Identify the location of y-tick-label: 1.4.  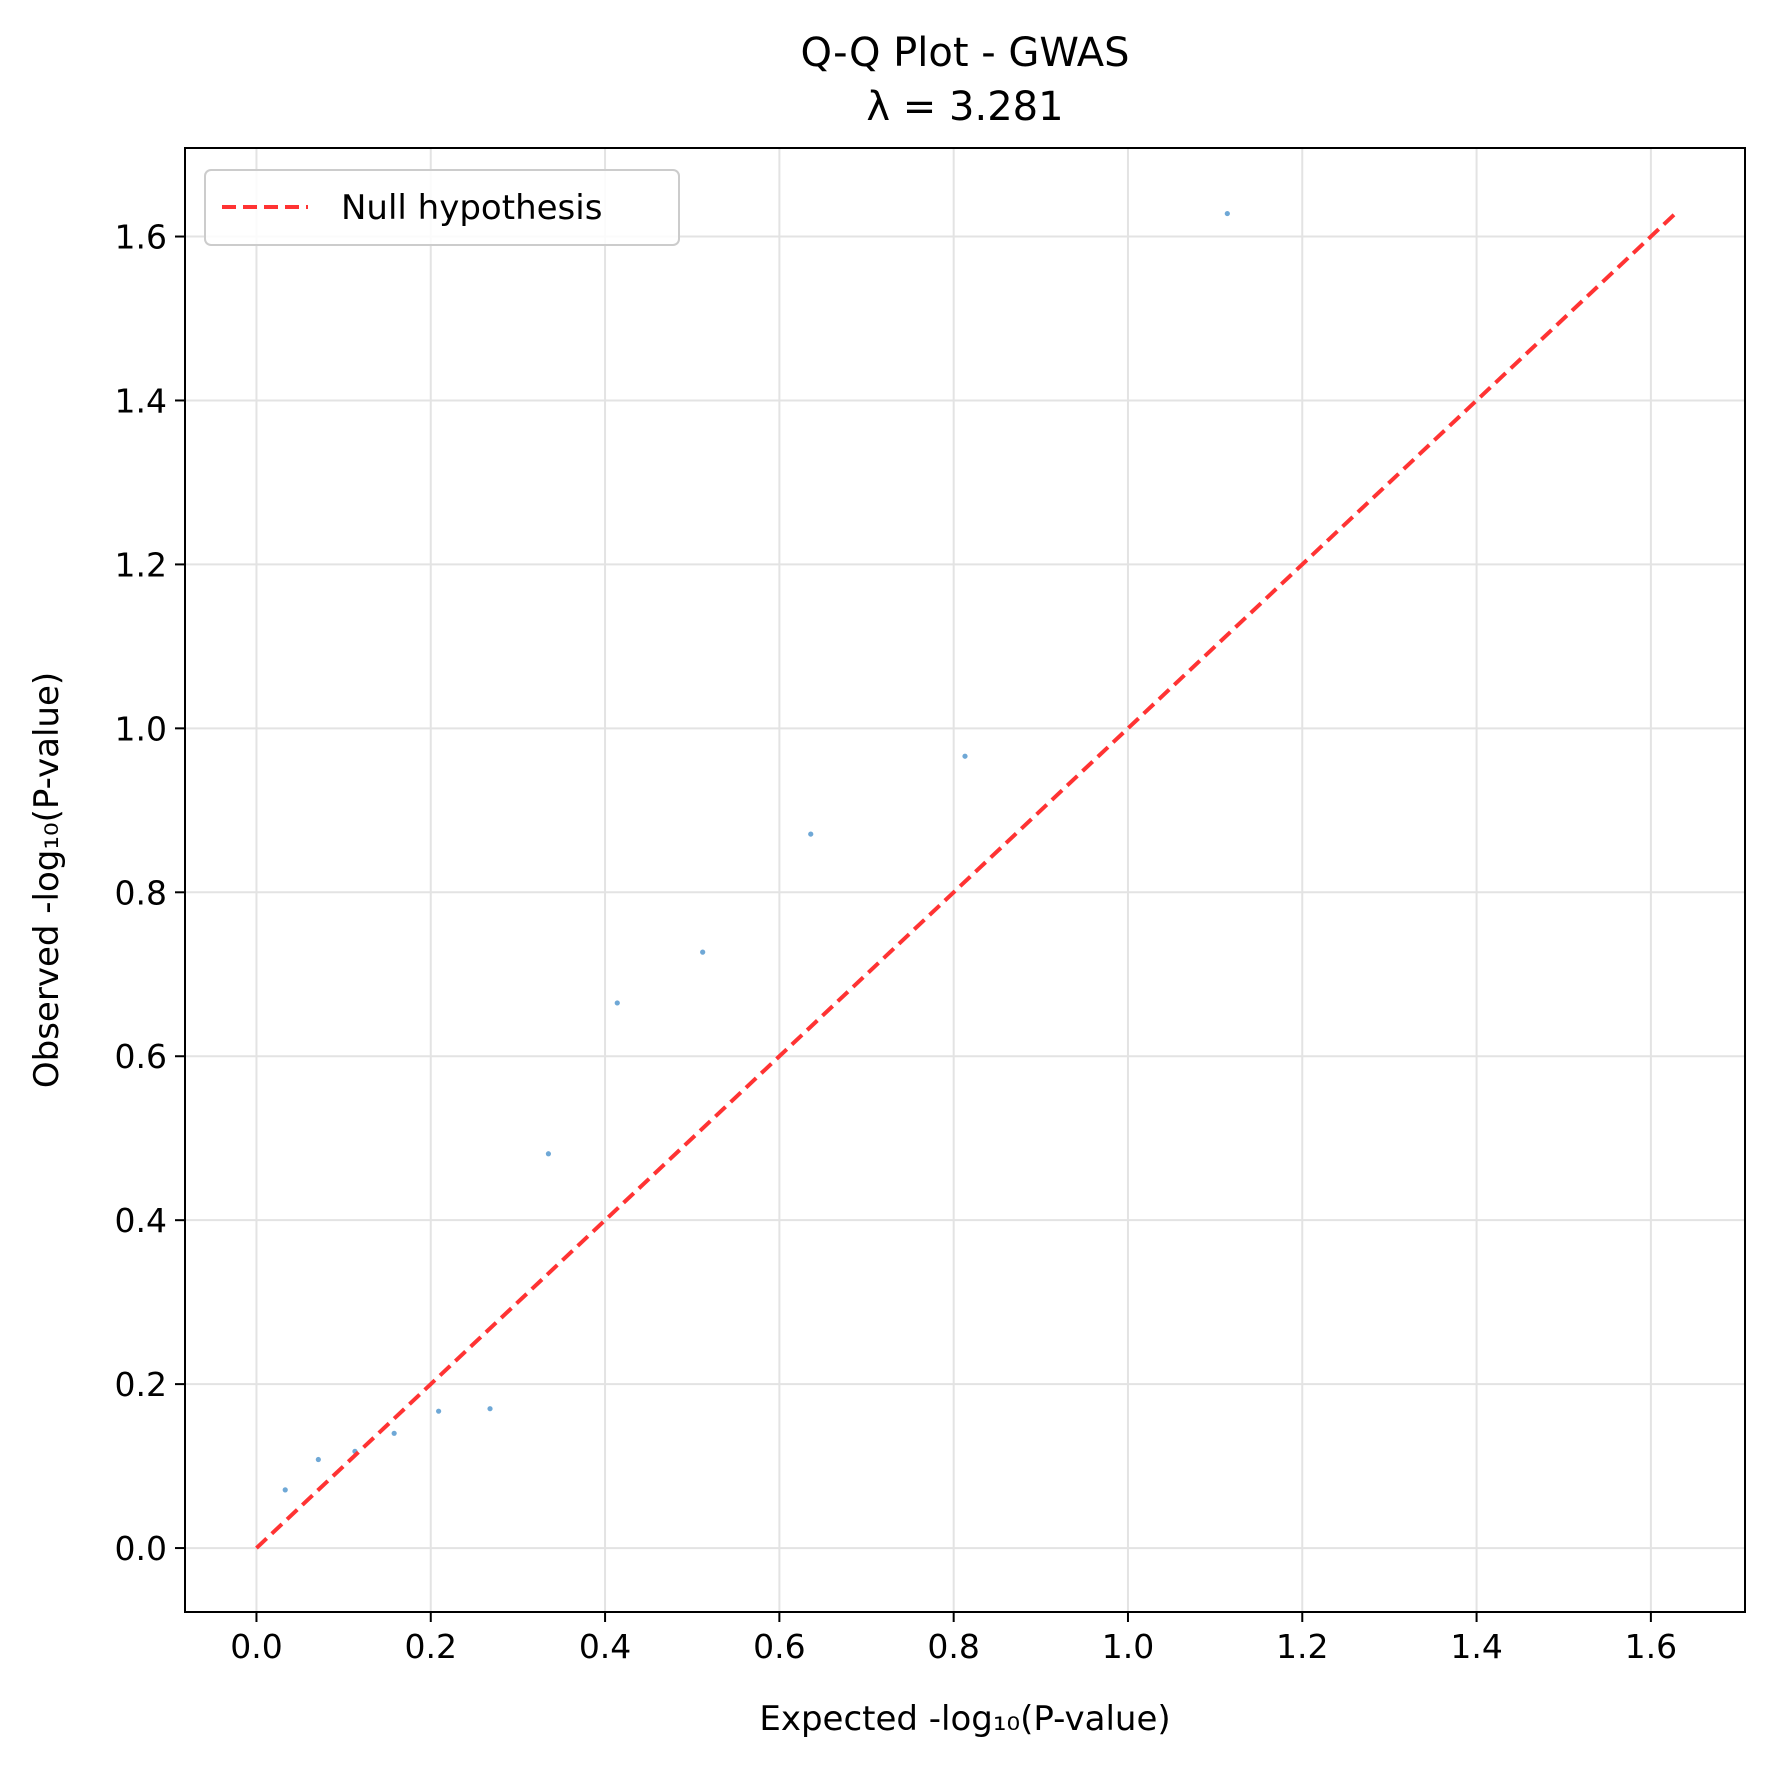
(141, 400).